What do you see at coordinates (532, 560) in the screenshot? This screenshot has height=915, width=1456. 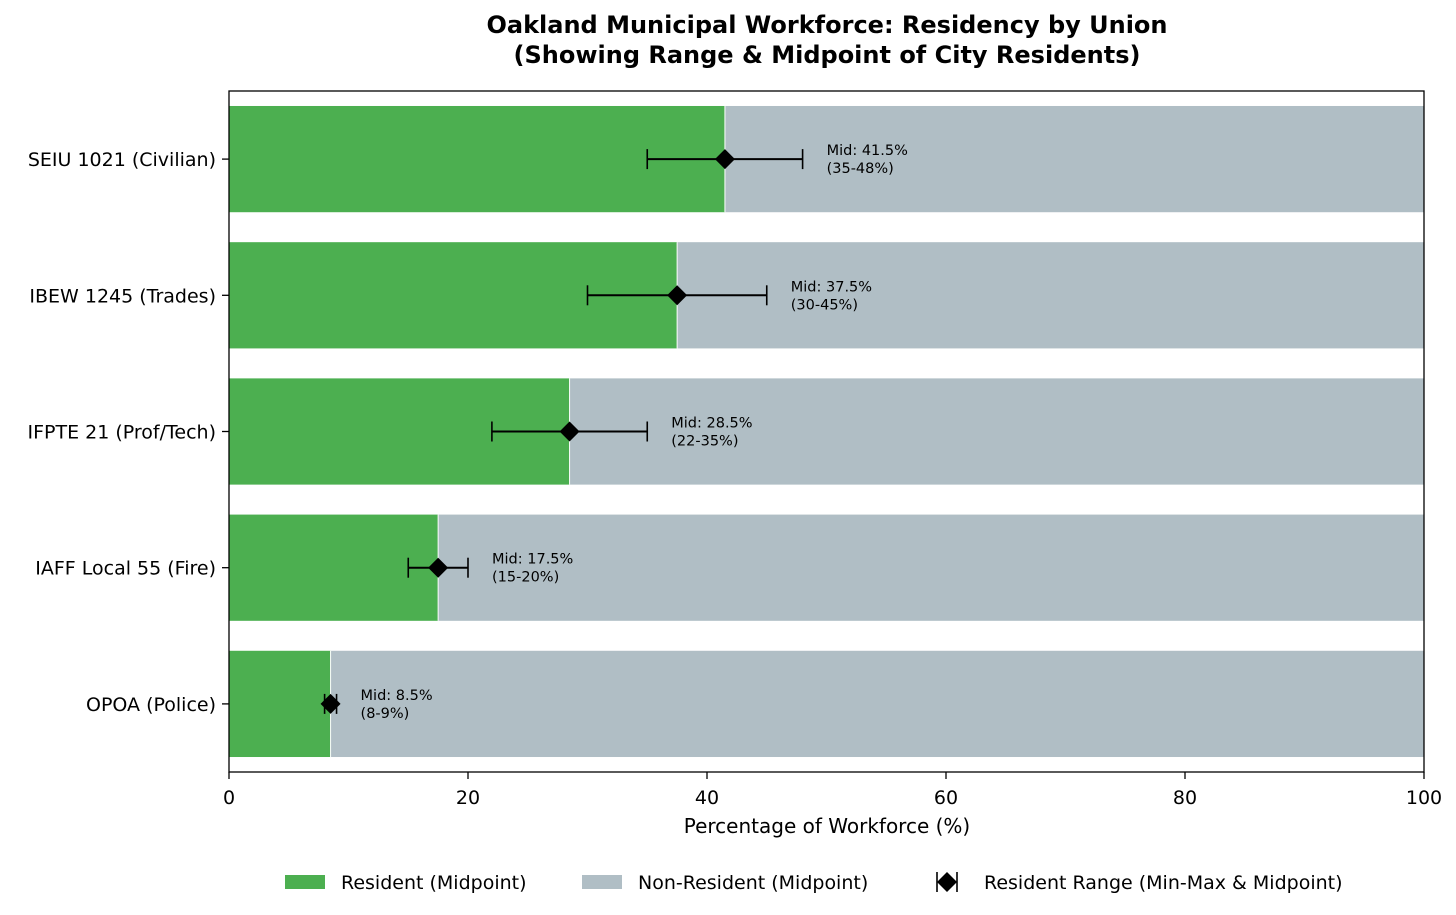 I see `annotation-mid: Mid: 17.5%` at bounding box center [532, 560].